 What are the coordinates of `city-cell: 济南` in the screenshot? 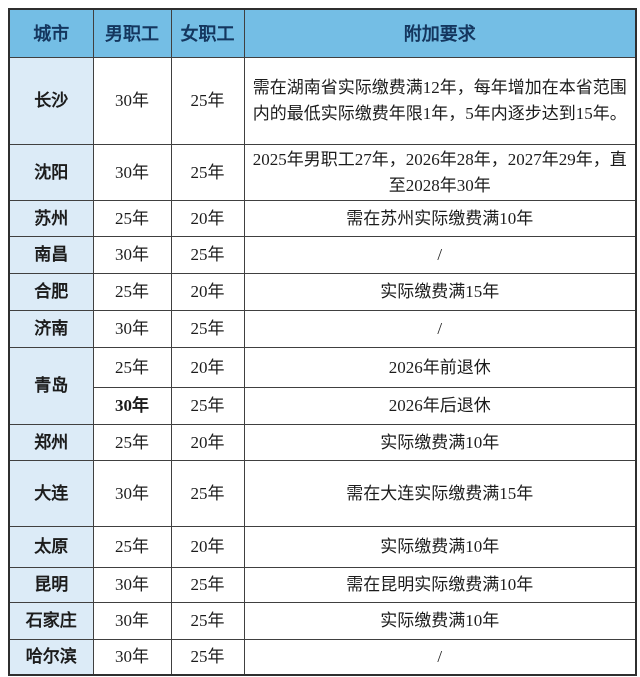 It's located at (51, 329).